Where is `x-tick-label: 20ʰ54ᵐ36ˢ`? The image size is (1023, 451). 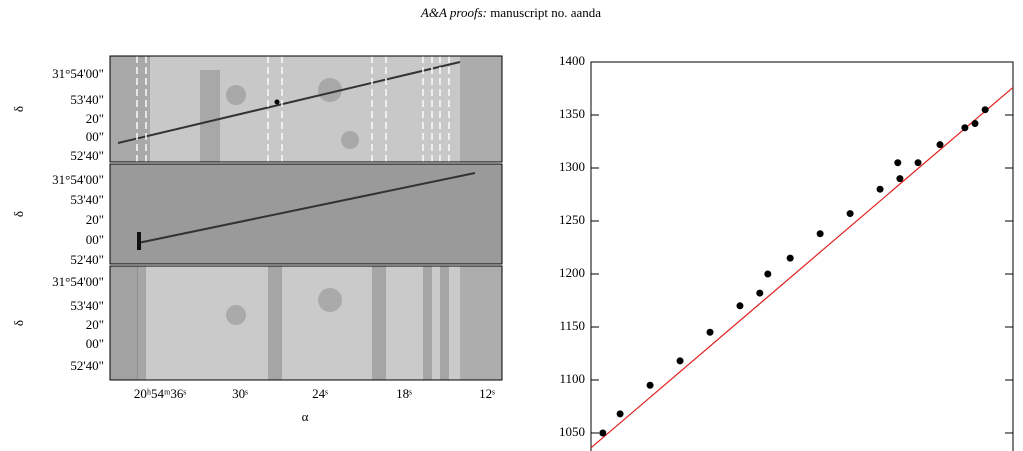
x-tick-label: 20ʰ54ᵐ36ˢ is located at coordinates (160, 393).